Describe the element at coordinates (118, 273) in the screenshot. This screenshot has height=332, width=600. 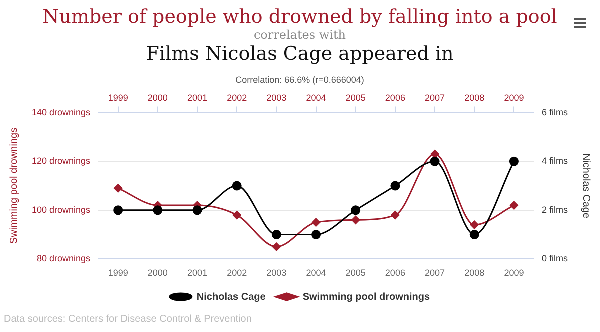
I see `x-tick-label: 1999` at that location.